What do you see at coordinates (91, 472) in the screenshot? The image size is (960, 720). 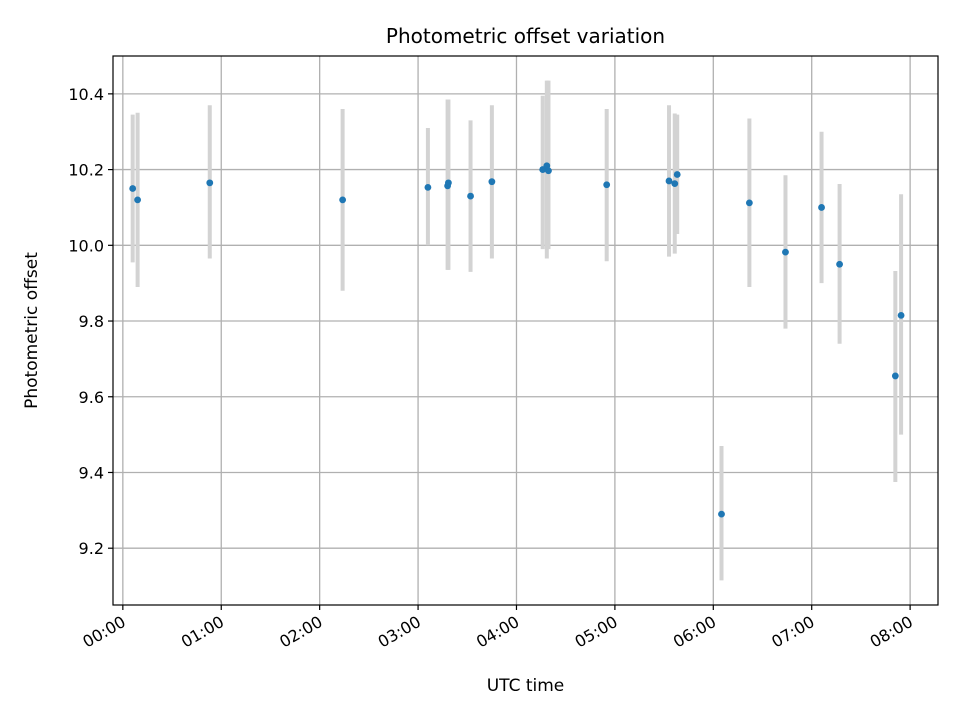 I see `y-tick-label: 9.4` at bounding box center [91, 472].